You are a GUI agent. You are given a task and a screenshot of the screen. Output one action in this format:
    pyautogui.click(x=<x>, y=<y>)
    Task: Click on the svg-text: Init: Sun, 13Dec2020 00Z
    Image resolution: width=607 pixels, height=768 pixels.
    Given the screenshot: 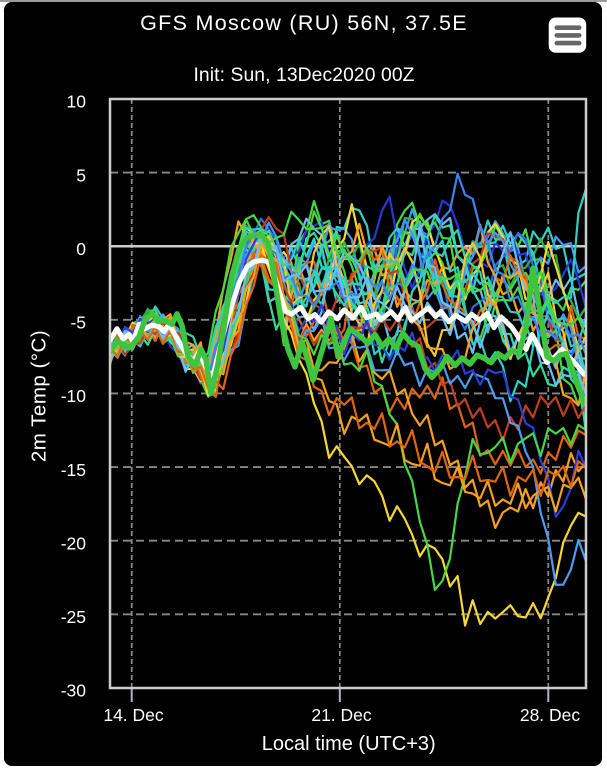 What is the action you would take?
    pyautogui.click(x=303, y=75)
    